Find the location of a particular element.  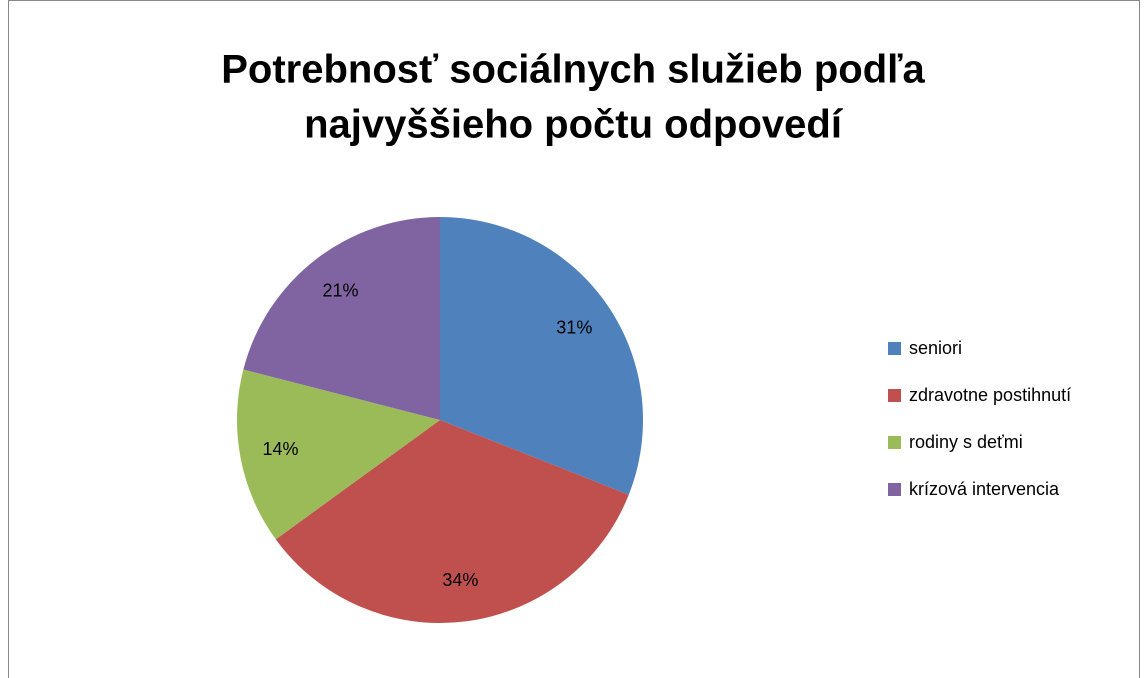

chart-title: Potrebnosť sociálnych služieb podľa is located at coordinates (573, 70).